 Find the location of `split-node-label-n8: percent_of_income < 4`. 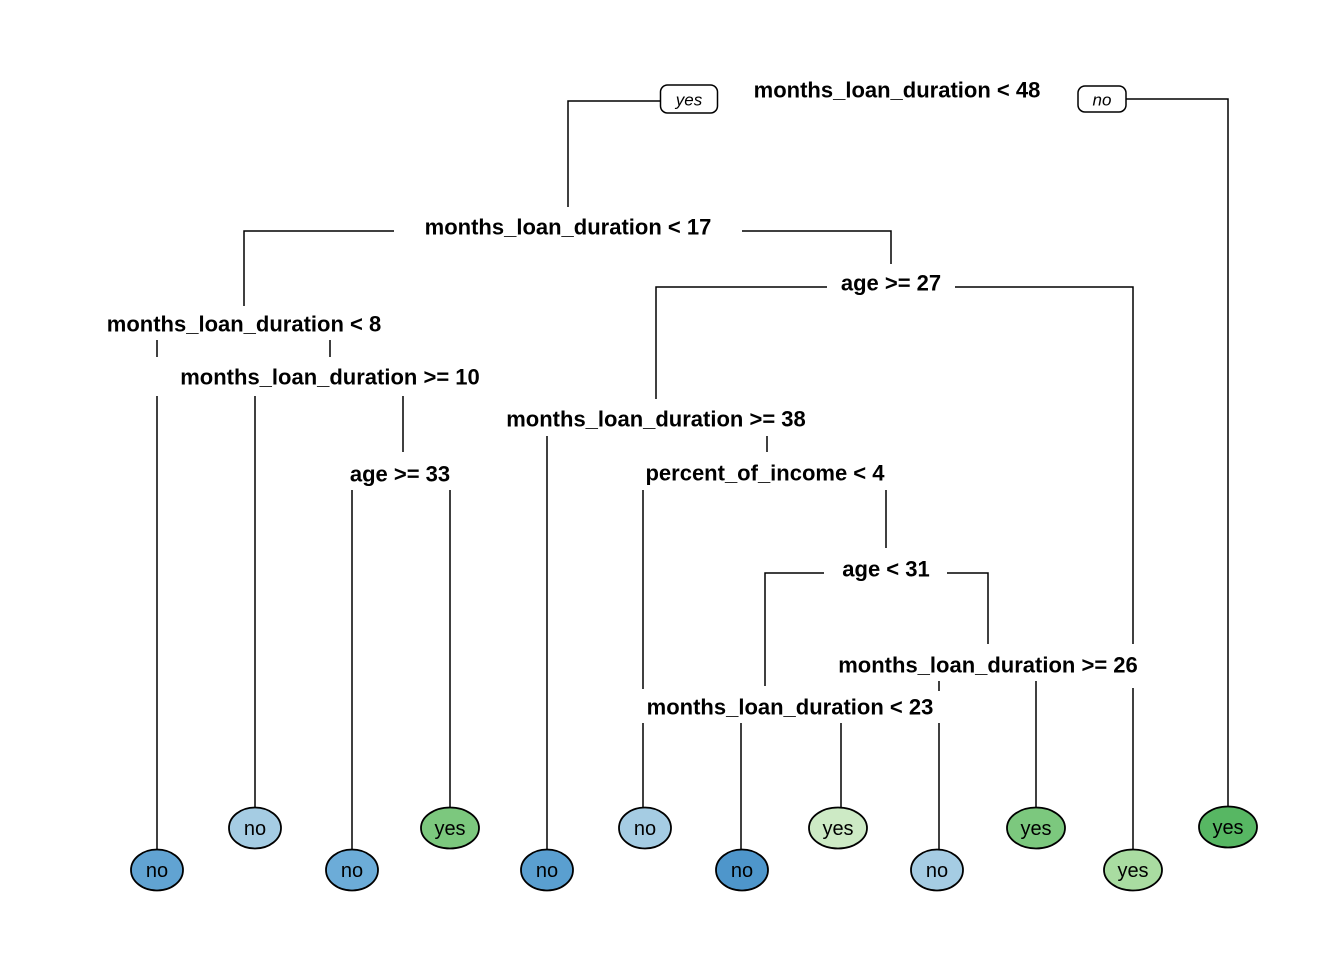

split-node-label-n8: percent_of_income < 4 is located at coordinates (765, 473).